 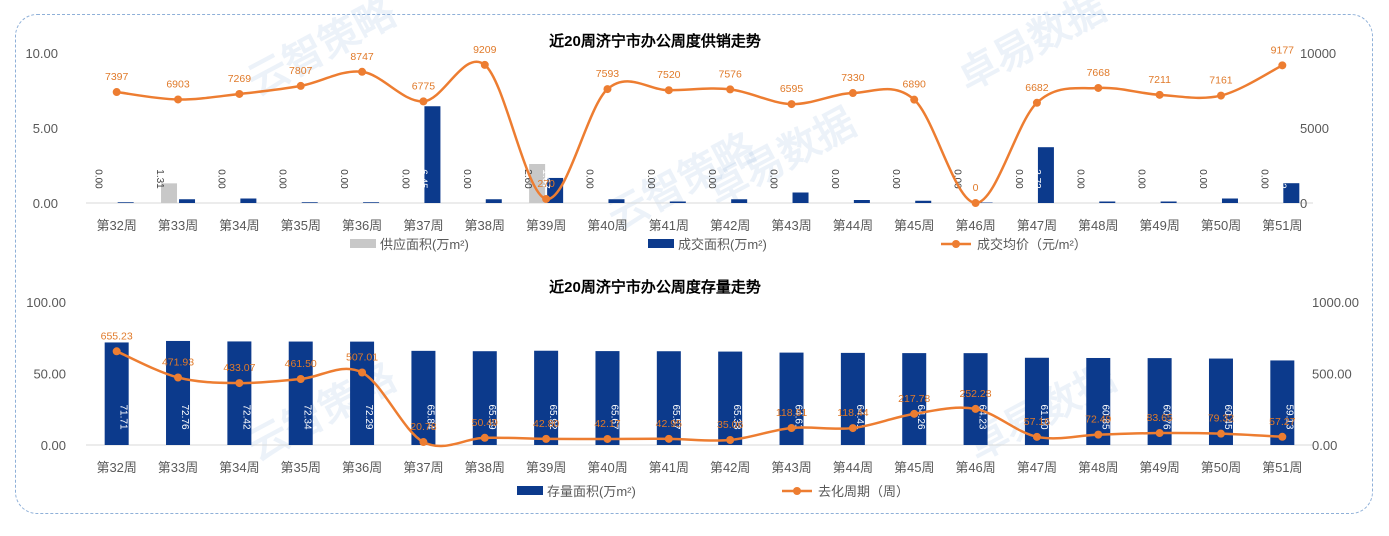 I want to click on line-data-label: 0, so click(x=976, y=188).